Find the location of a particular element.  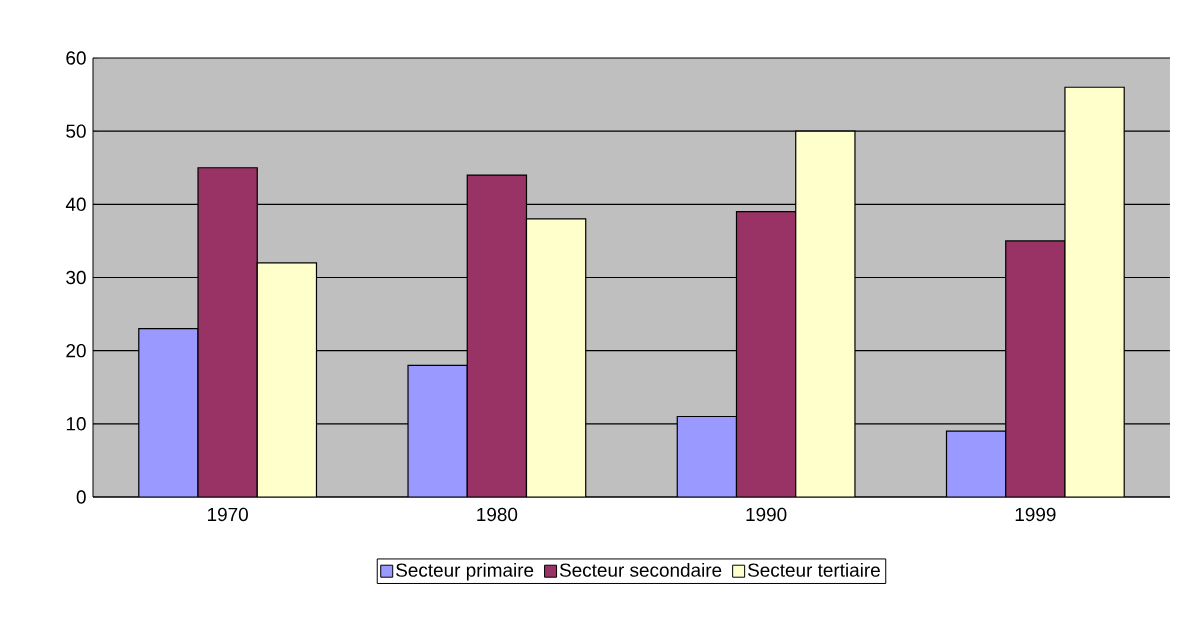

legend-label: Secteur tertiaire is located at coordinates (814, 569).